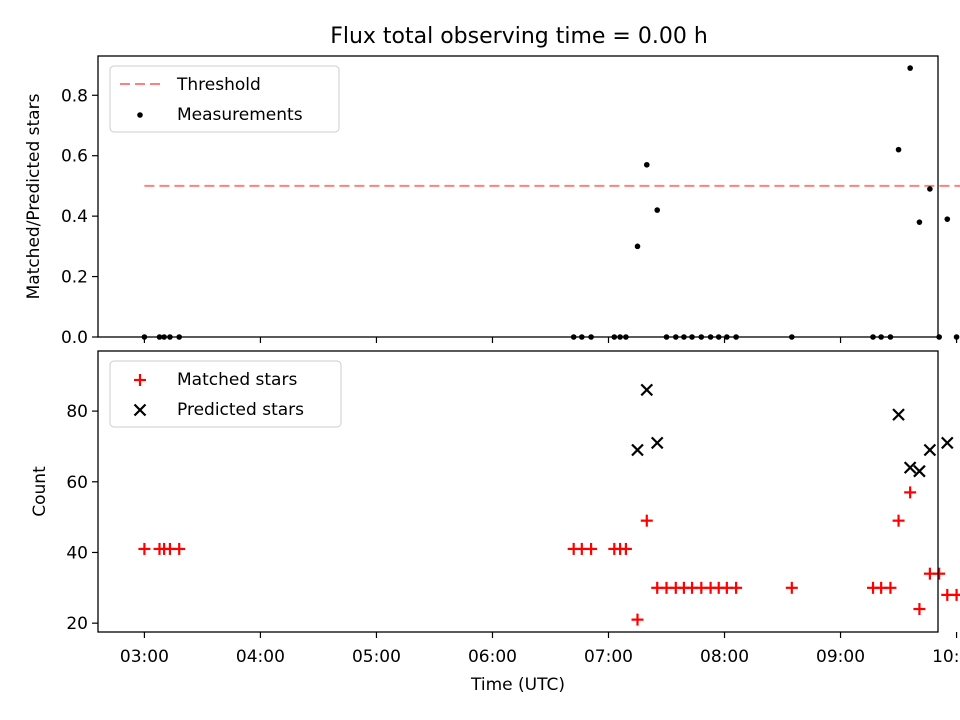 The width and height of the screenshot is (960, 720). Describe the element at coordinates (77, 624) in the screenshot. I see `bottom-y-tick-label: 20` at that location.